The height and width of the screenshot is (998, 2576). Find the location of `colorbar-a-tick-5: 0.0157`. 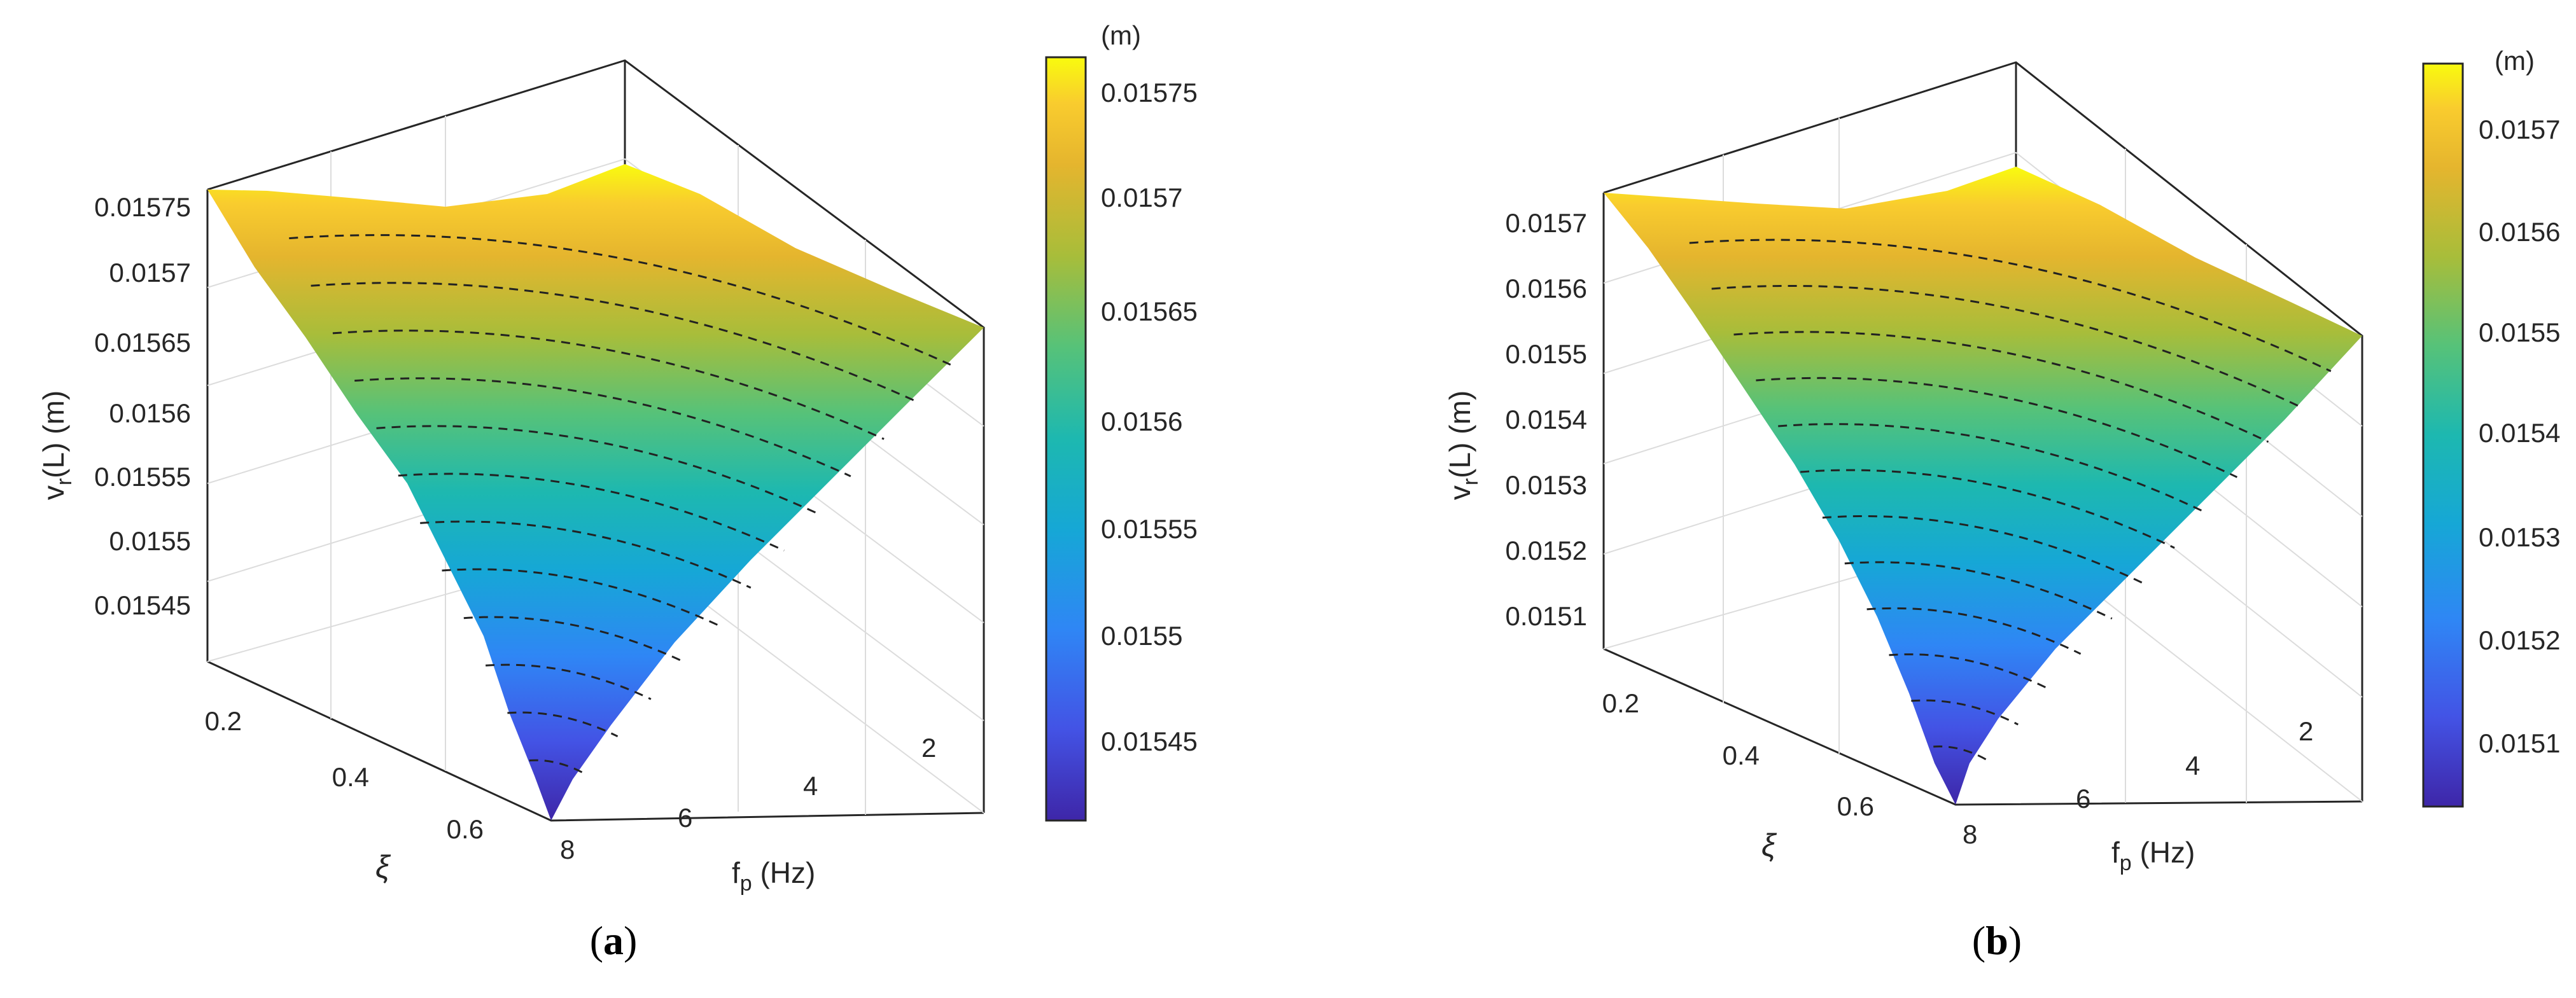

colorbar-a-tick-5: 0.0157 is located at coordinates (1141, 198).